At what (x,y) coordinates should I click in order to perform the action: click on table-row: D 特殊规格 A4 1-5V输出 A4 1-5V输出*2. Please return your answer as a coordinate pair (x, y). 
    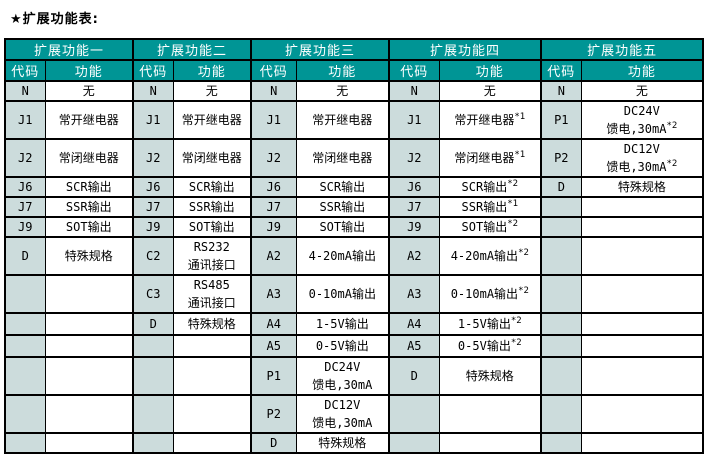
    Looking at the image, I should click on (354, 324).